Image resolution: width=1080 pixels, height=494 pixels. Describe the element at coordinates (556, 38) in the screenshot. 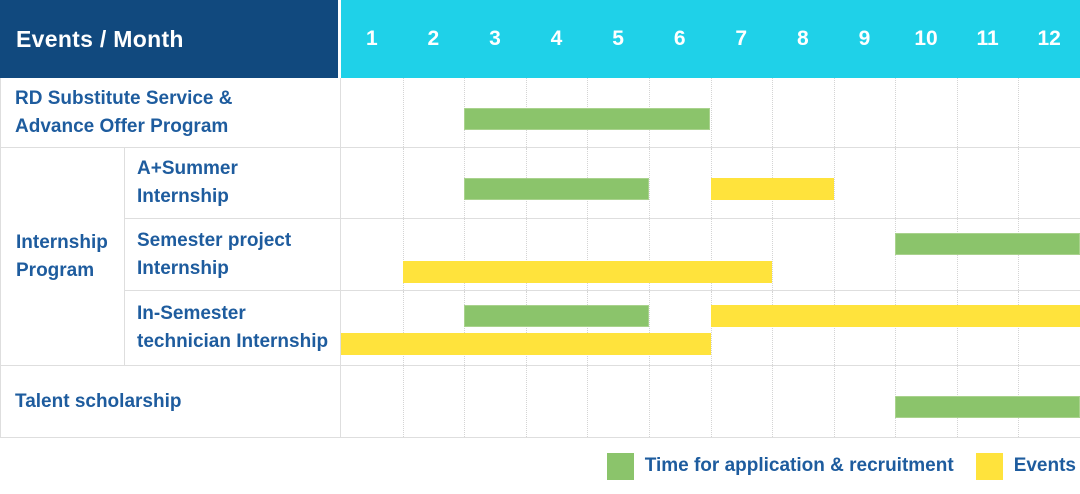

I see `month-header-4: 4` at that location.